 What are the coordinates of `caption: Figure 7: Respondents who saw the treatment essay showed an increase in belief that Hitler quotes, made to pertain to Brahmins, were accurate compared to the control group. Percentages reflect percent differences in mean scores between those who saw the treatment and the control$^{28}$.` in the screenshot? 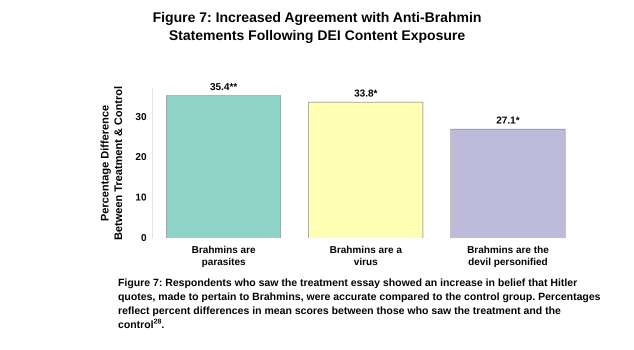 It's located at (360, 304).